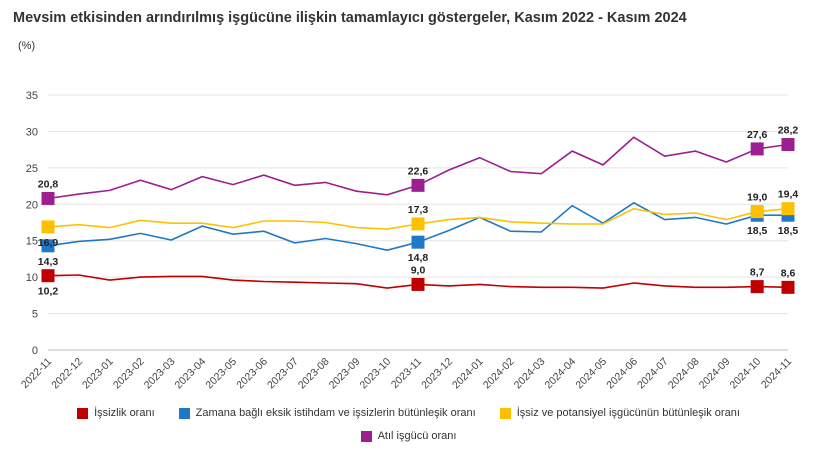 The height and width of the screenshot is (476, 817). Describe the element at coordinates (32, 132) in the screenshot. I see `y-tick-label: 30` at that location.